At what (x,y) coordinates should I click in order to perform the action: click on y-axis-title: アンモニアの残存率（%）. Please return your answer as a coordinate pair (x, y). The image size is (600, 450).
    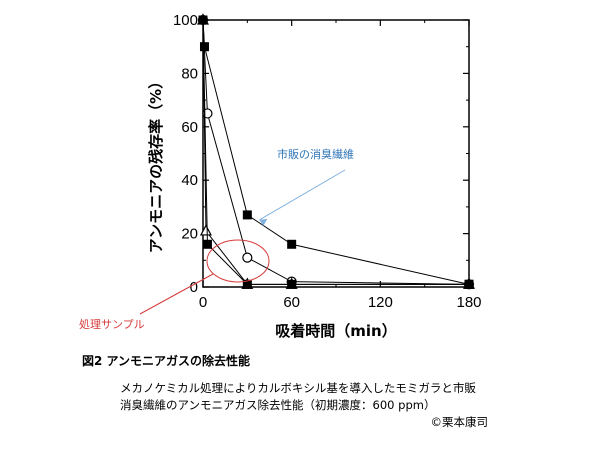
    Looking at the image, I should click on (156, 163).